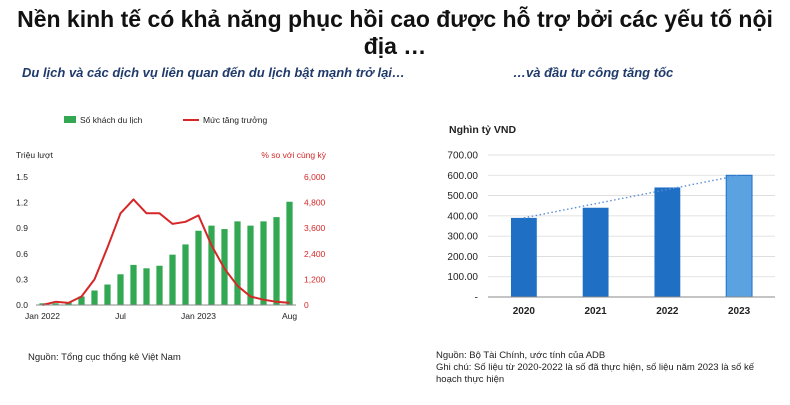  Describe the element at coordinates (596, 311) in the screenshot. I see `x-category-label: 2021` at that location.